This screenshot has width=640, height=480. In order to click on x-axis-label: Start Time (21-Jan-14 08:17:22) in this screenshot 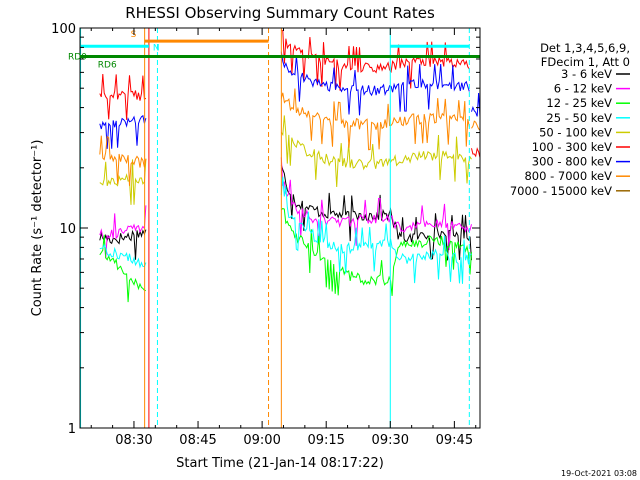, I will do `click(280, 463)`.